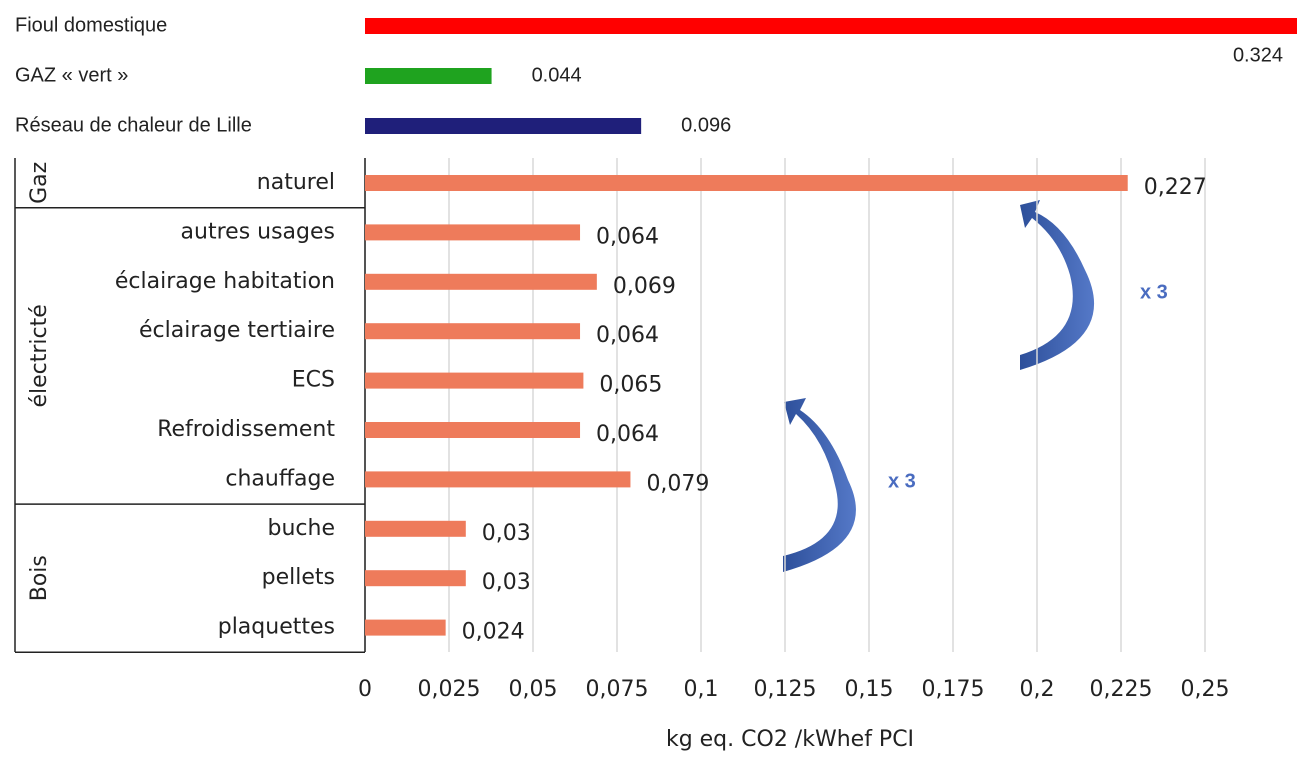 The image size is (1297, 764). What do you see at coordinates (365, 689) in the screenshot?
I see `x-tick-label: 0` at bounding box center [365, 689].